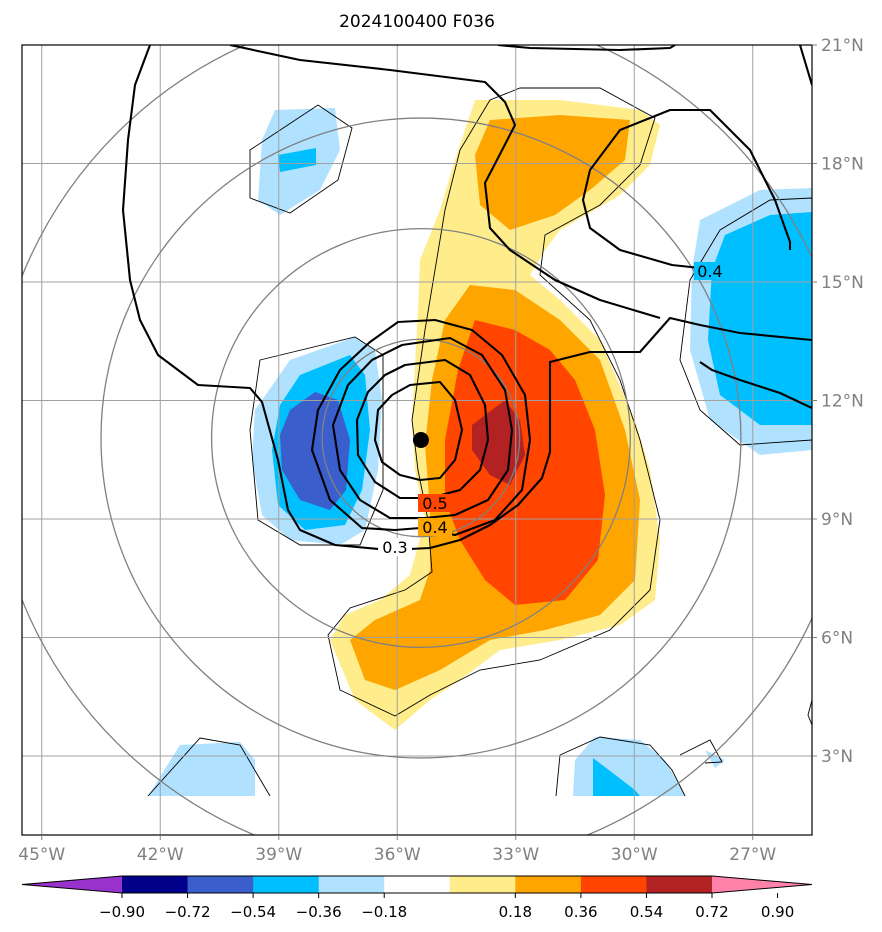 The width and height of the screenshot is (882, 932). What do you see at coordinates (842, 46) in the screenshot?
I see `y-tick-label-0: 21°N` at bounding box center [842, 46].